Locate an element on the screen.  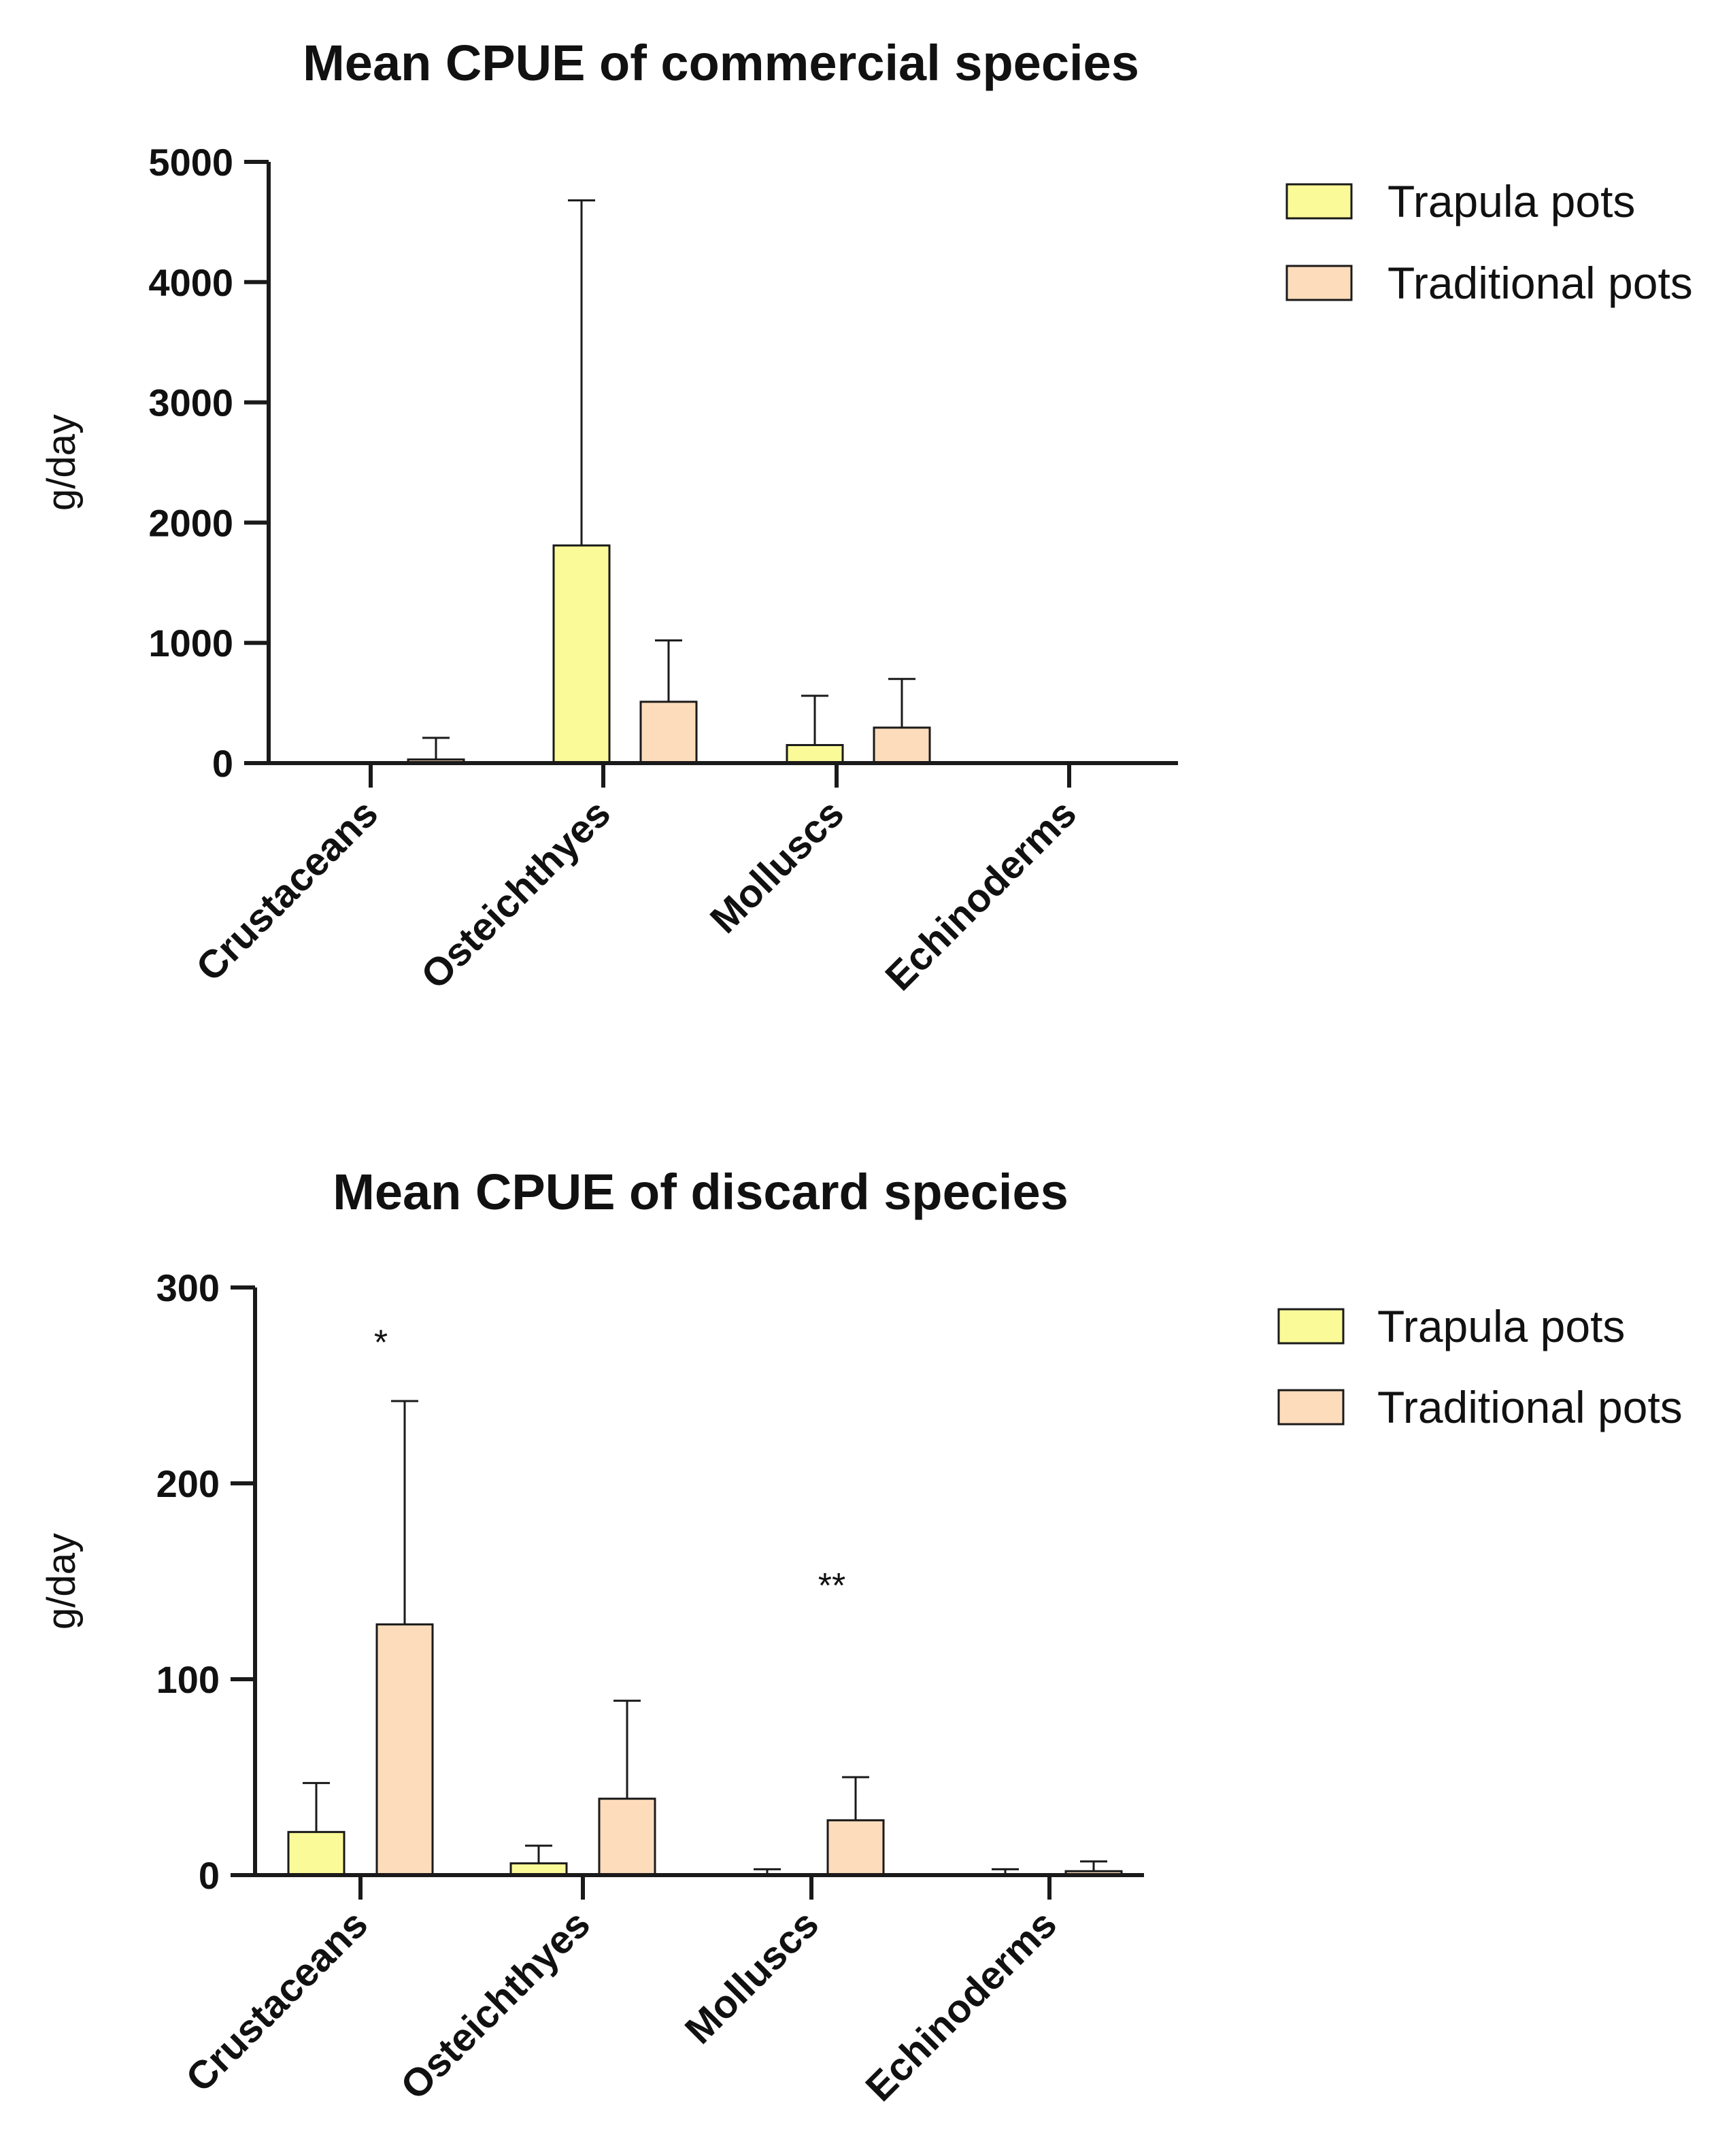
y-tick-label: 2000 is located at coordinates (190, 522).